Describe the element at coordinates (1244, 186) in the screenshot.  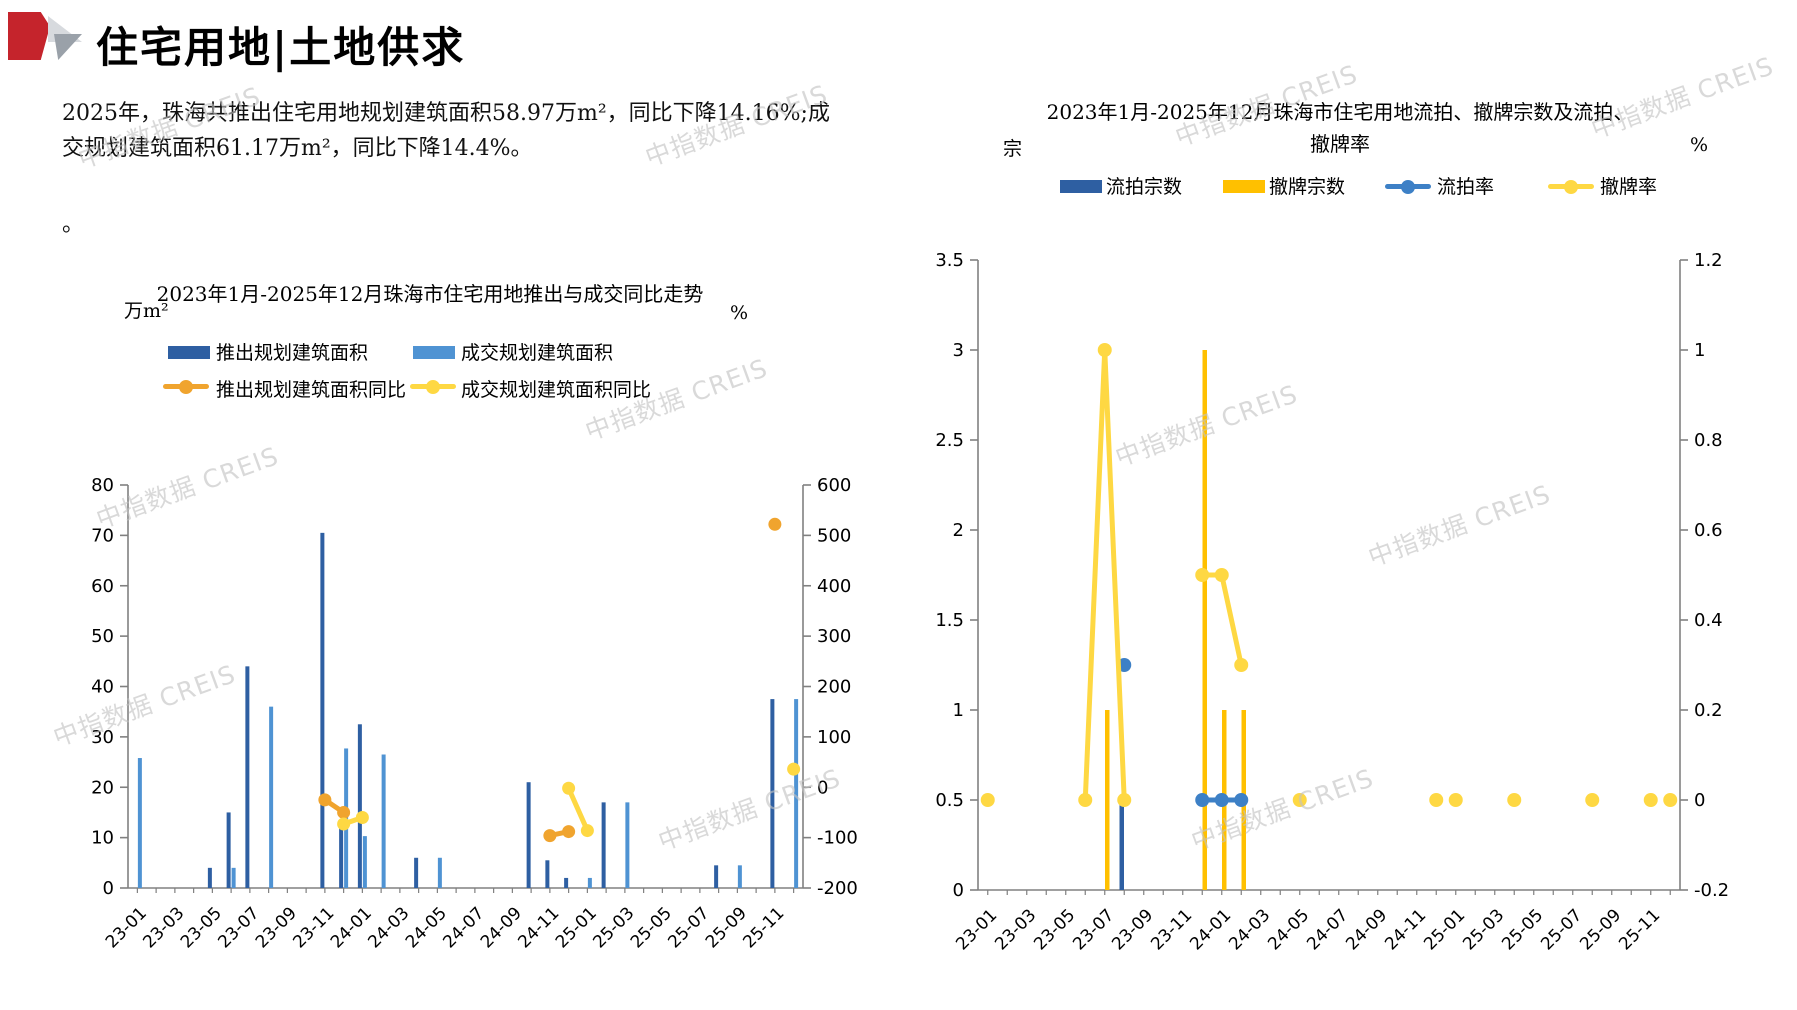
I see `legend-swatch-chepai-bar` at that location.